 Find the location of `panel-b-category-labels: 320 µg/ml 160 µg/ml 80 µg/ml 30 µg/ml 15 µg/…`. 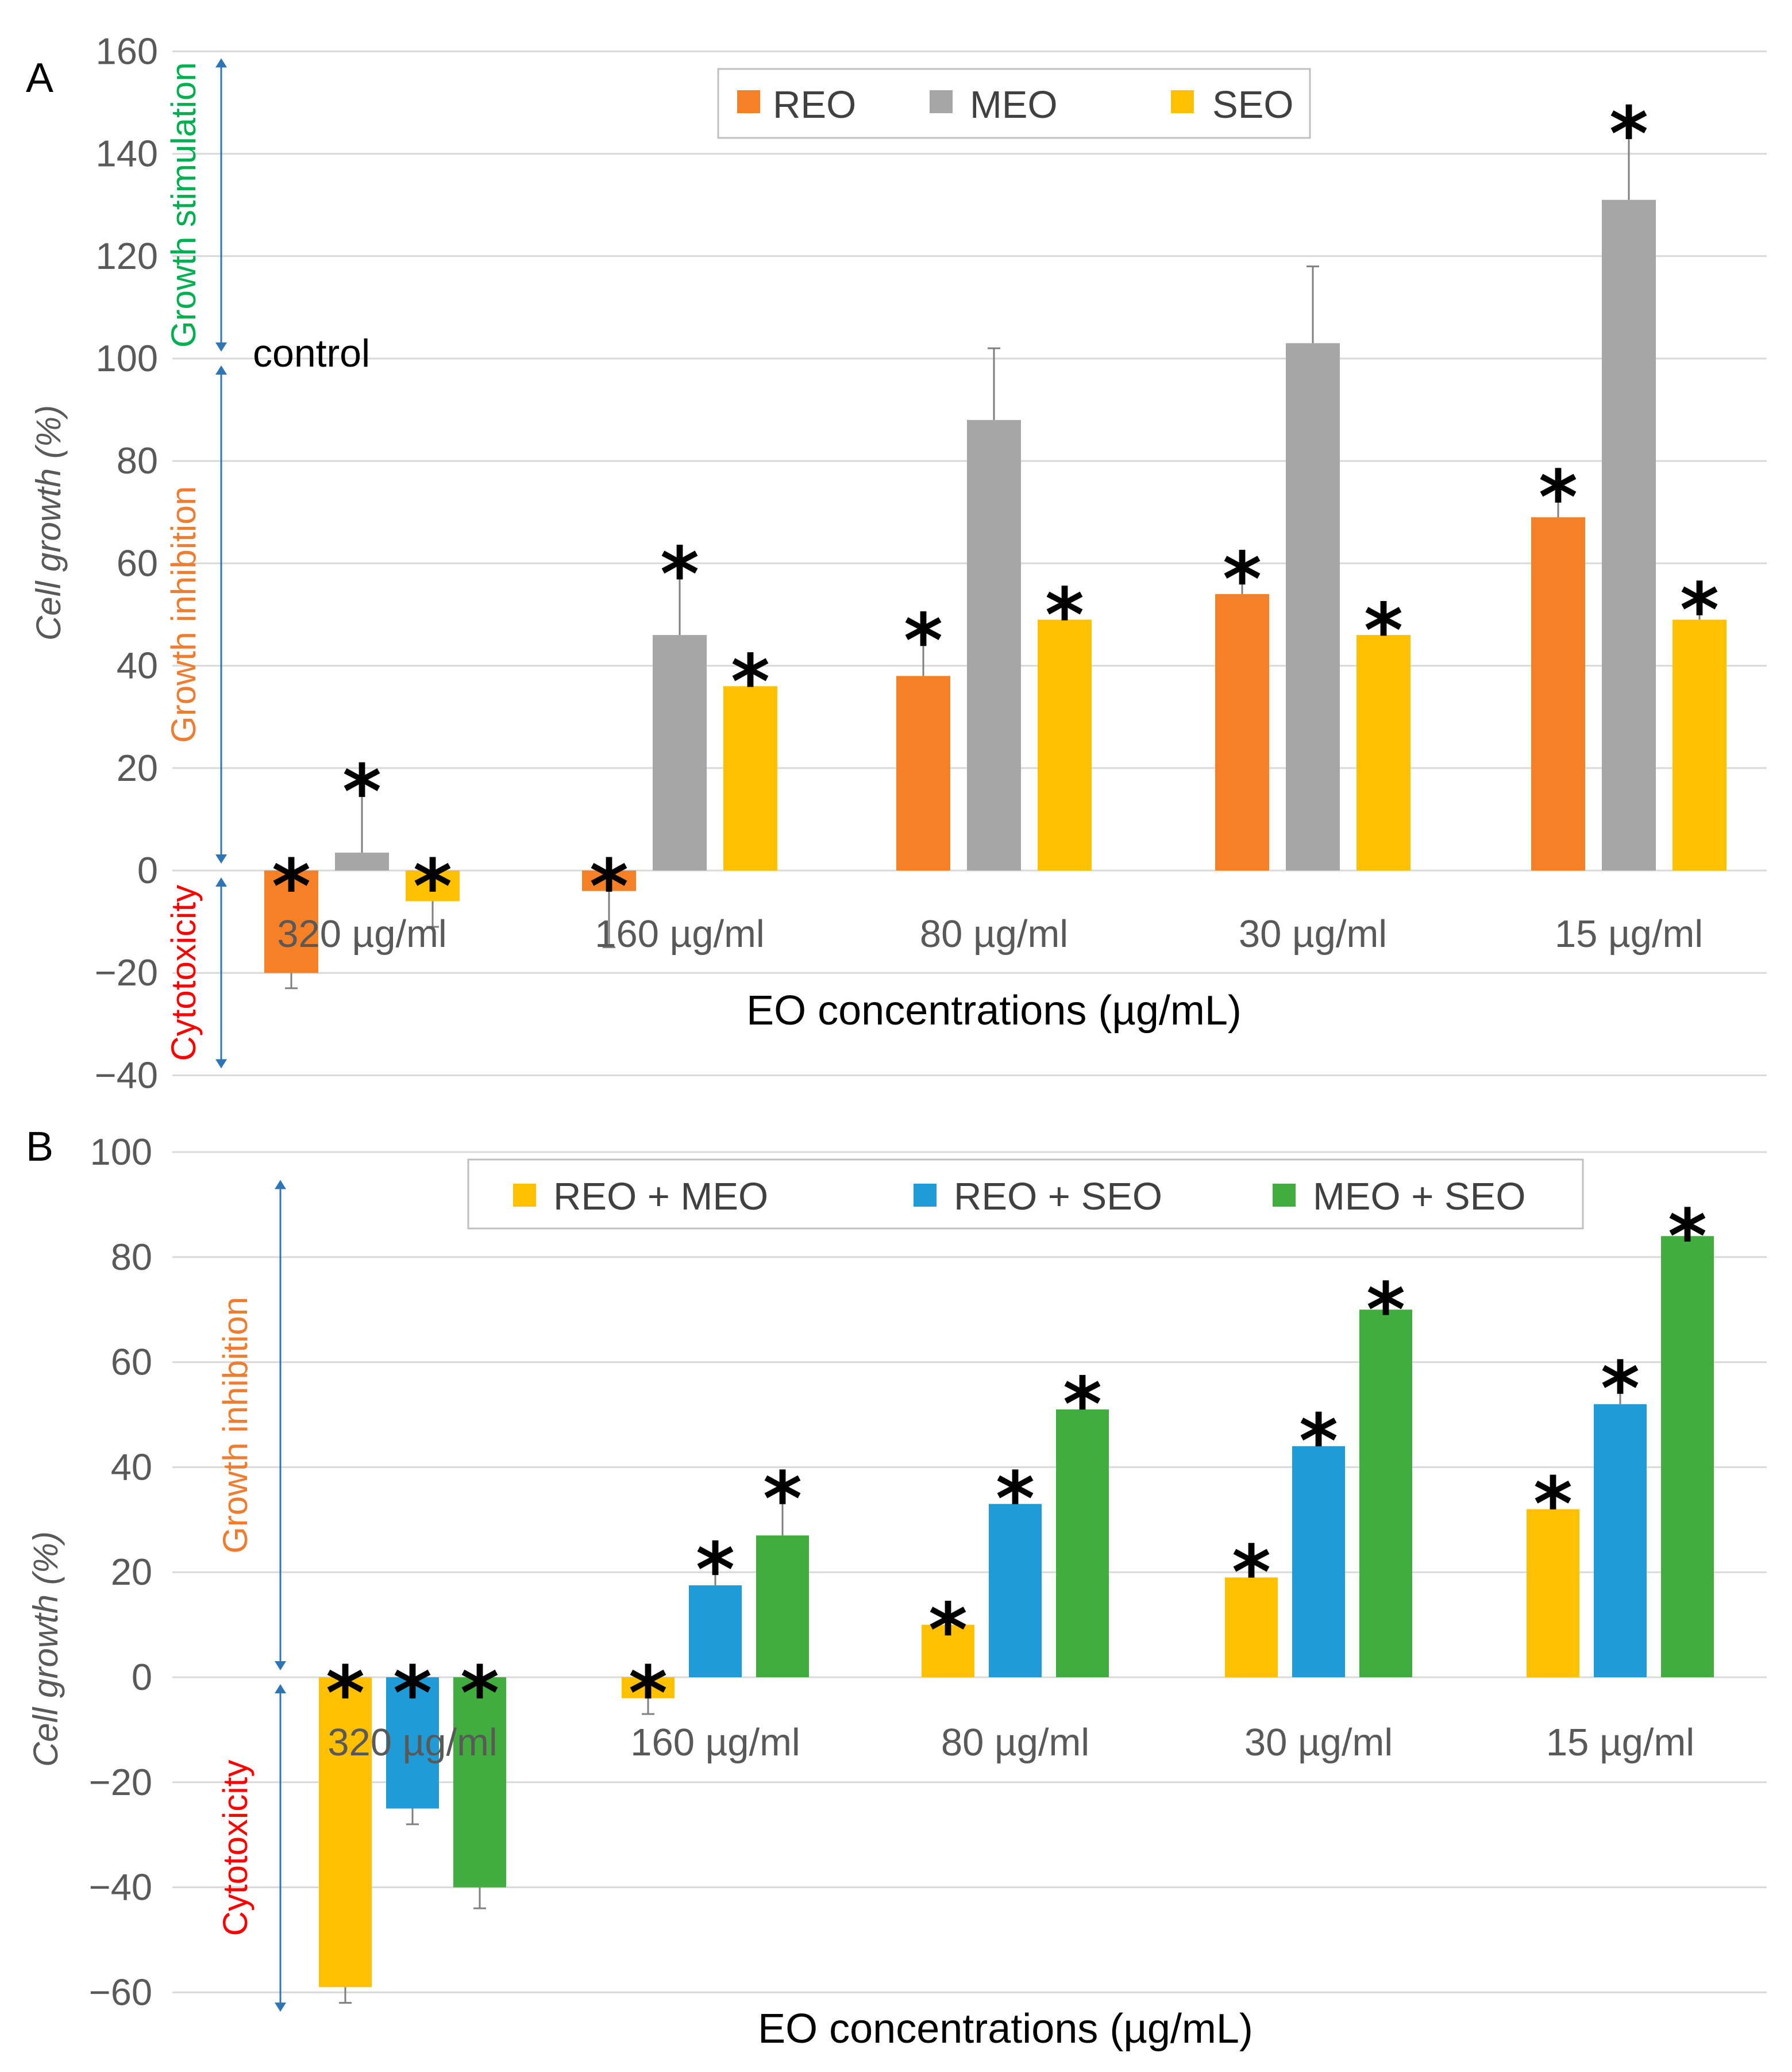

panel-b-category-labels: 320 µg/ml 160 µg/ml 80 µg/ml 30 µg/ml 15 µg/… is located at coordinates (1011, 1742).